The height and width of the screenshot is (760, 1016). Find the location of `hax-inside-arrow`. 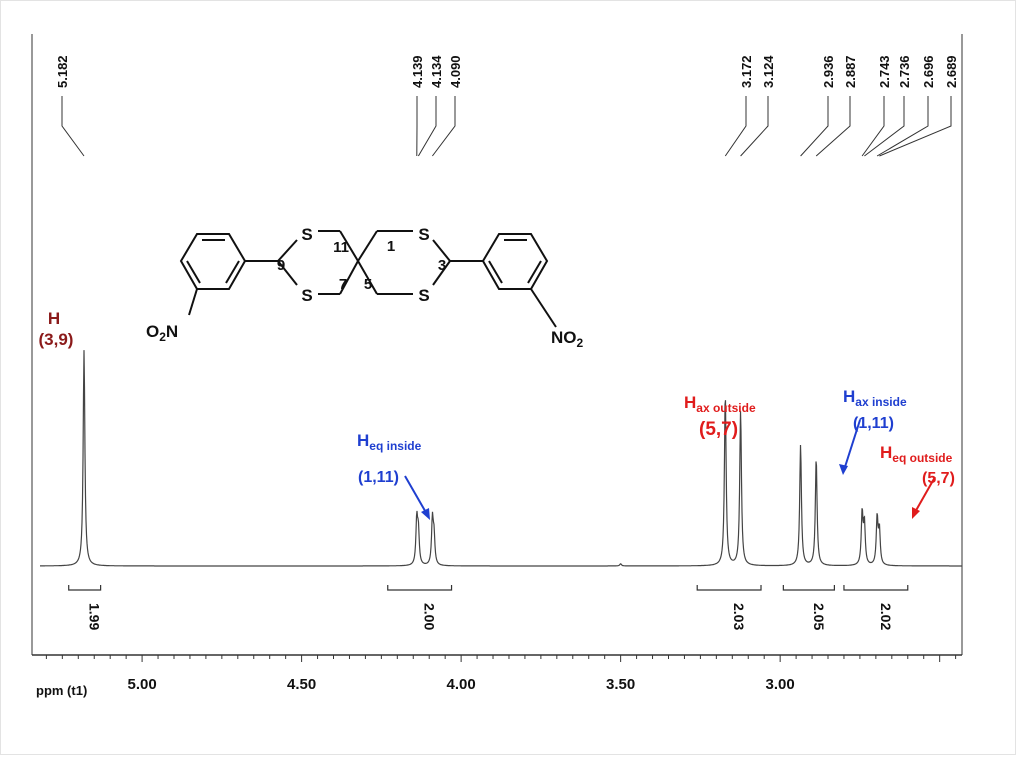

hax-inside-arrow is located at coordinates (852, 445).